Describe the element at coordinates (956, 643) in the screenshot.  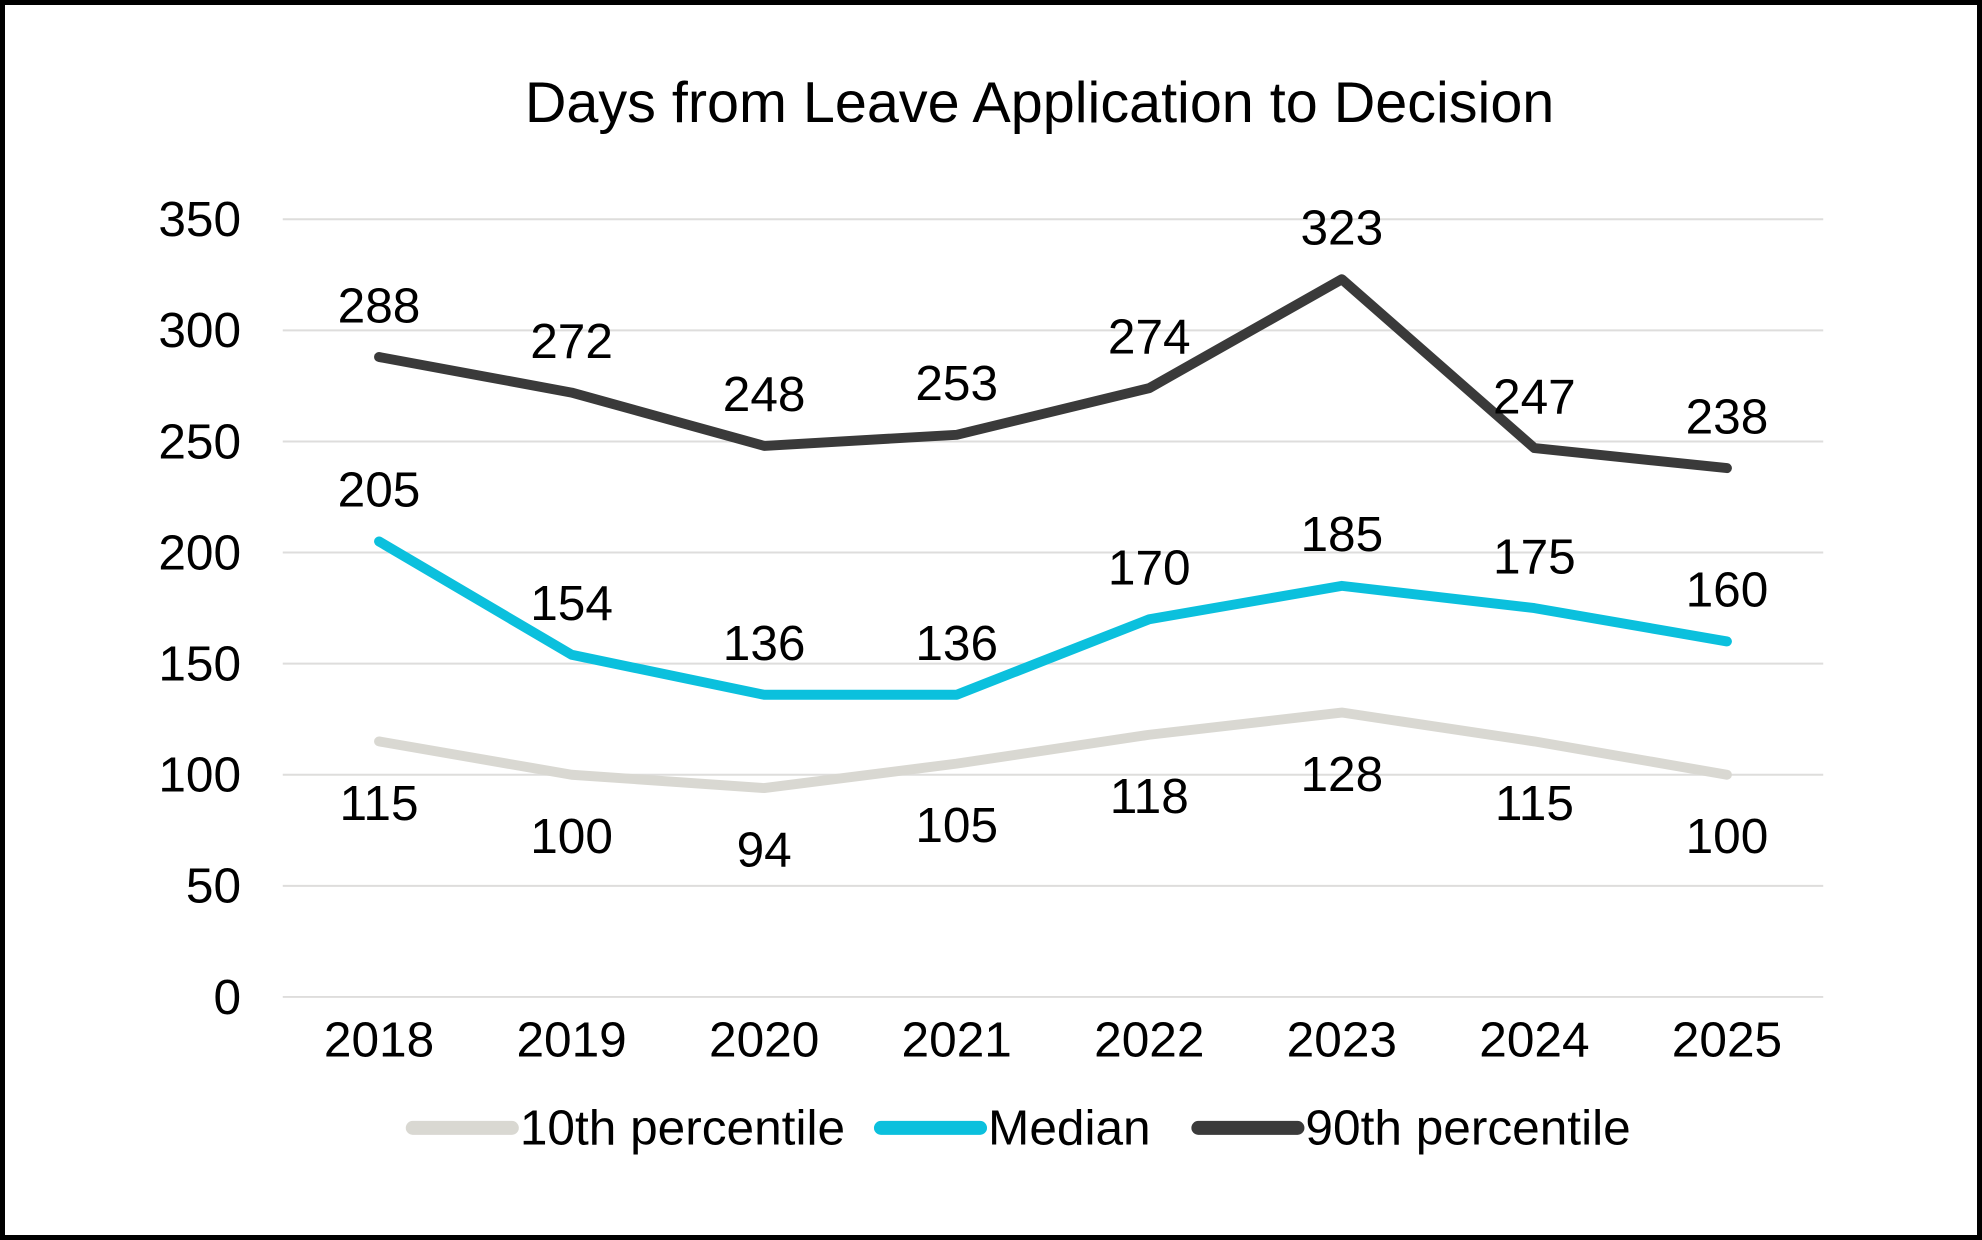
I see `data-label-median-2021: 136` at that location.